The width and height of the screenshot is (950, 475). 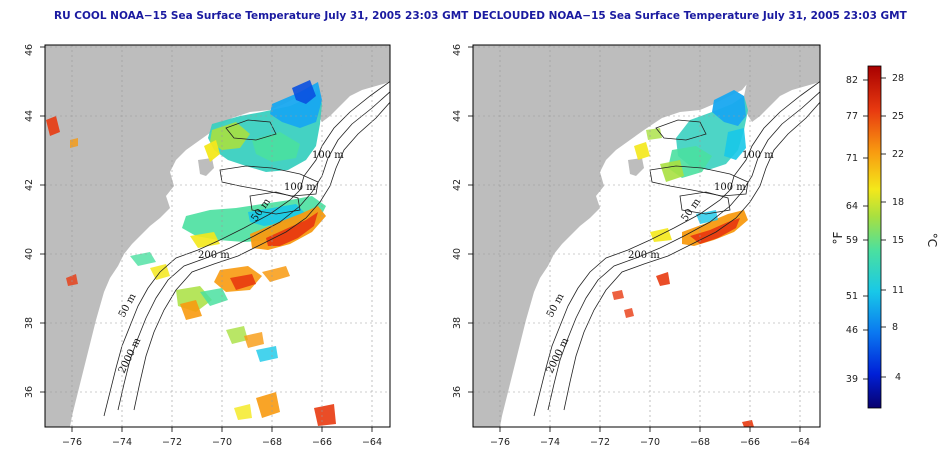 What do you see at coordinates (29, 221) in the screenshot?
I see `left-y-tick-labels: 36 38 40 42 44 46` at bounding box center [29, 221].